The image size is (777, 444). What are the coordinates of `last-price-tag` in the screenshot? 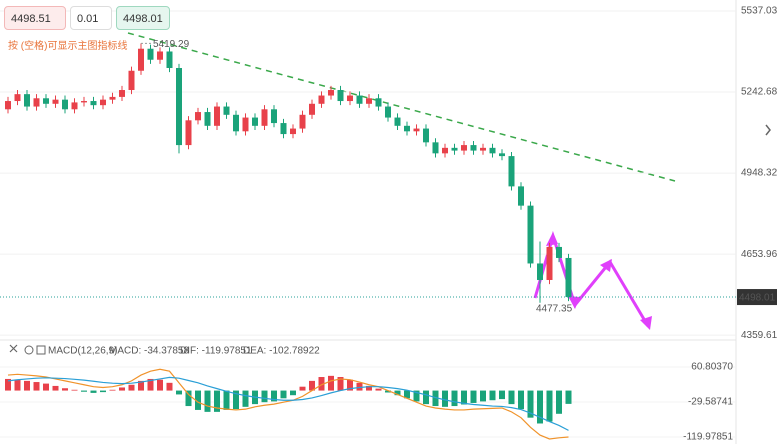 It's located at (757, 297).